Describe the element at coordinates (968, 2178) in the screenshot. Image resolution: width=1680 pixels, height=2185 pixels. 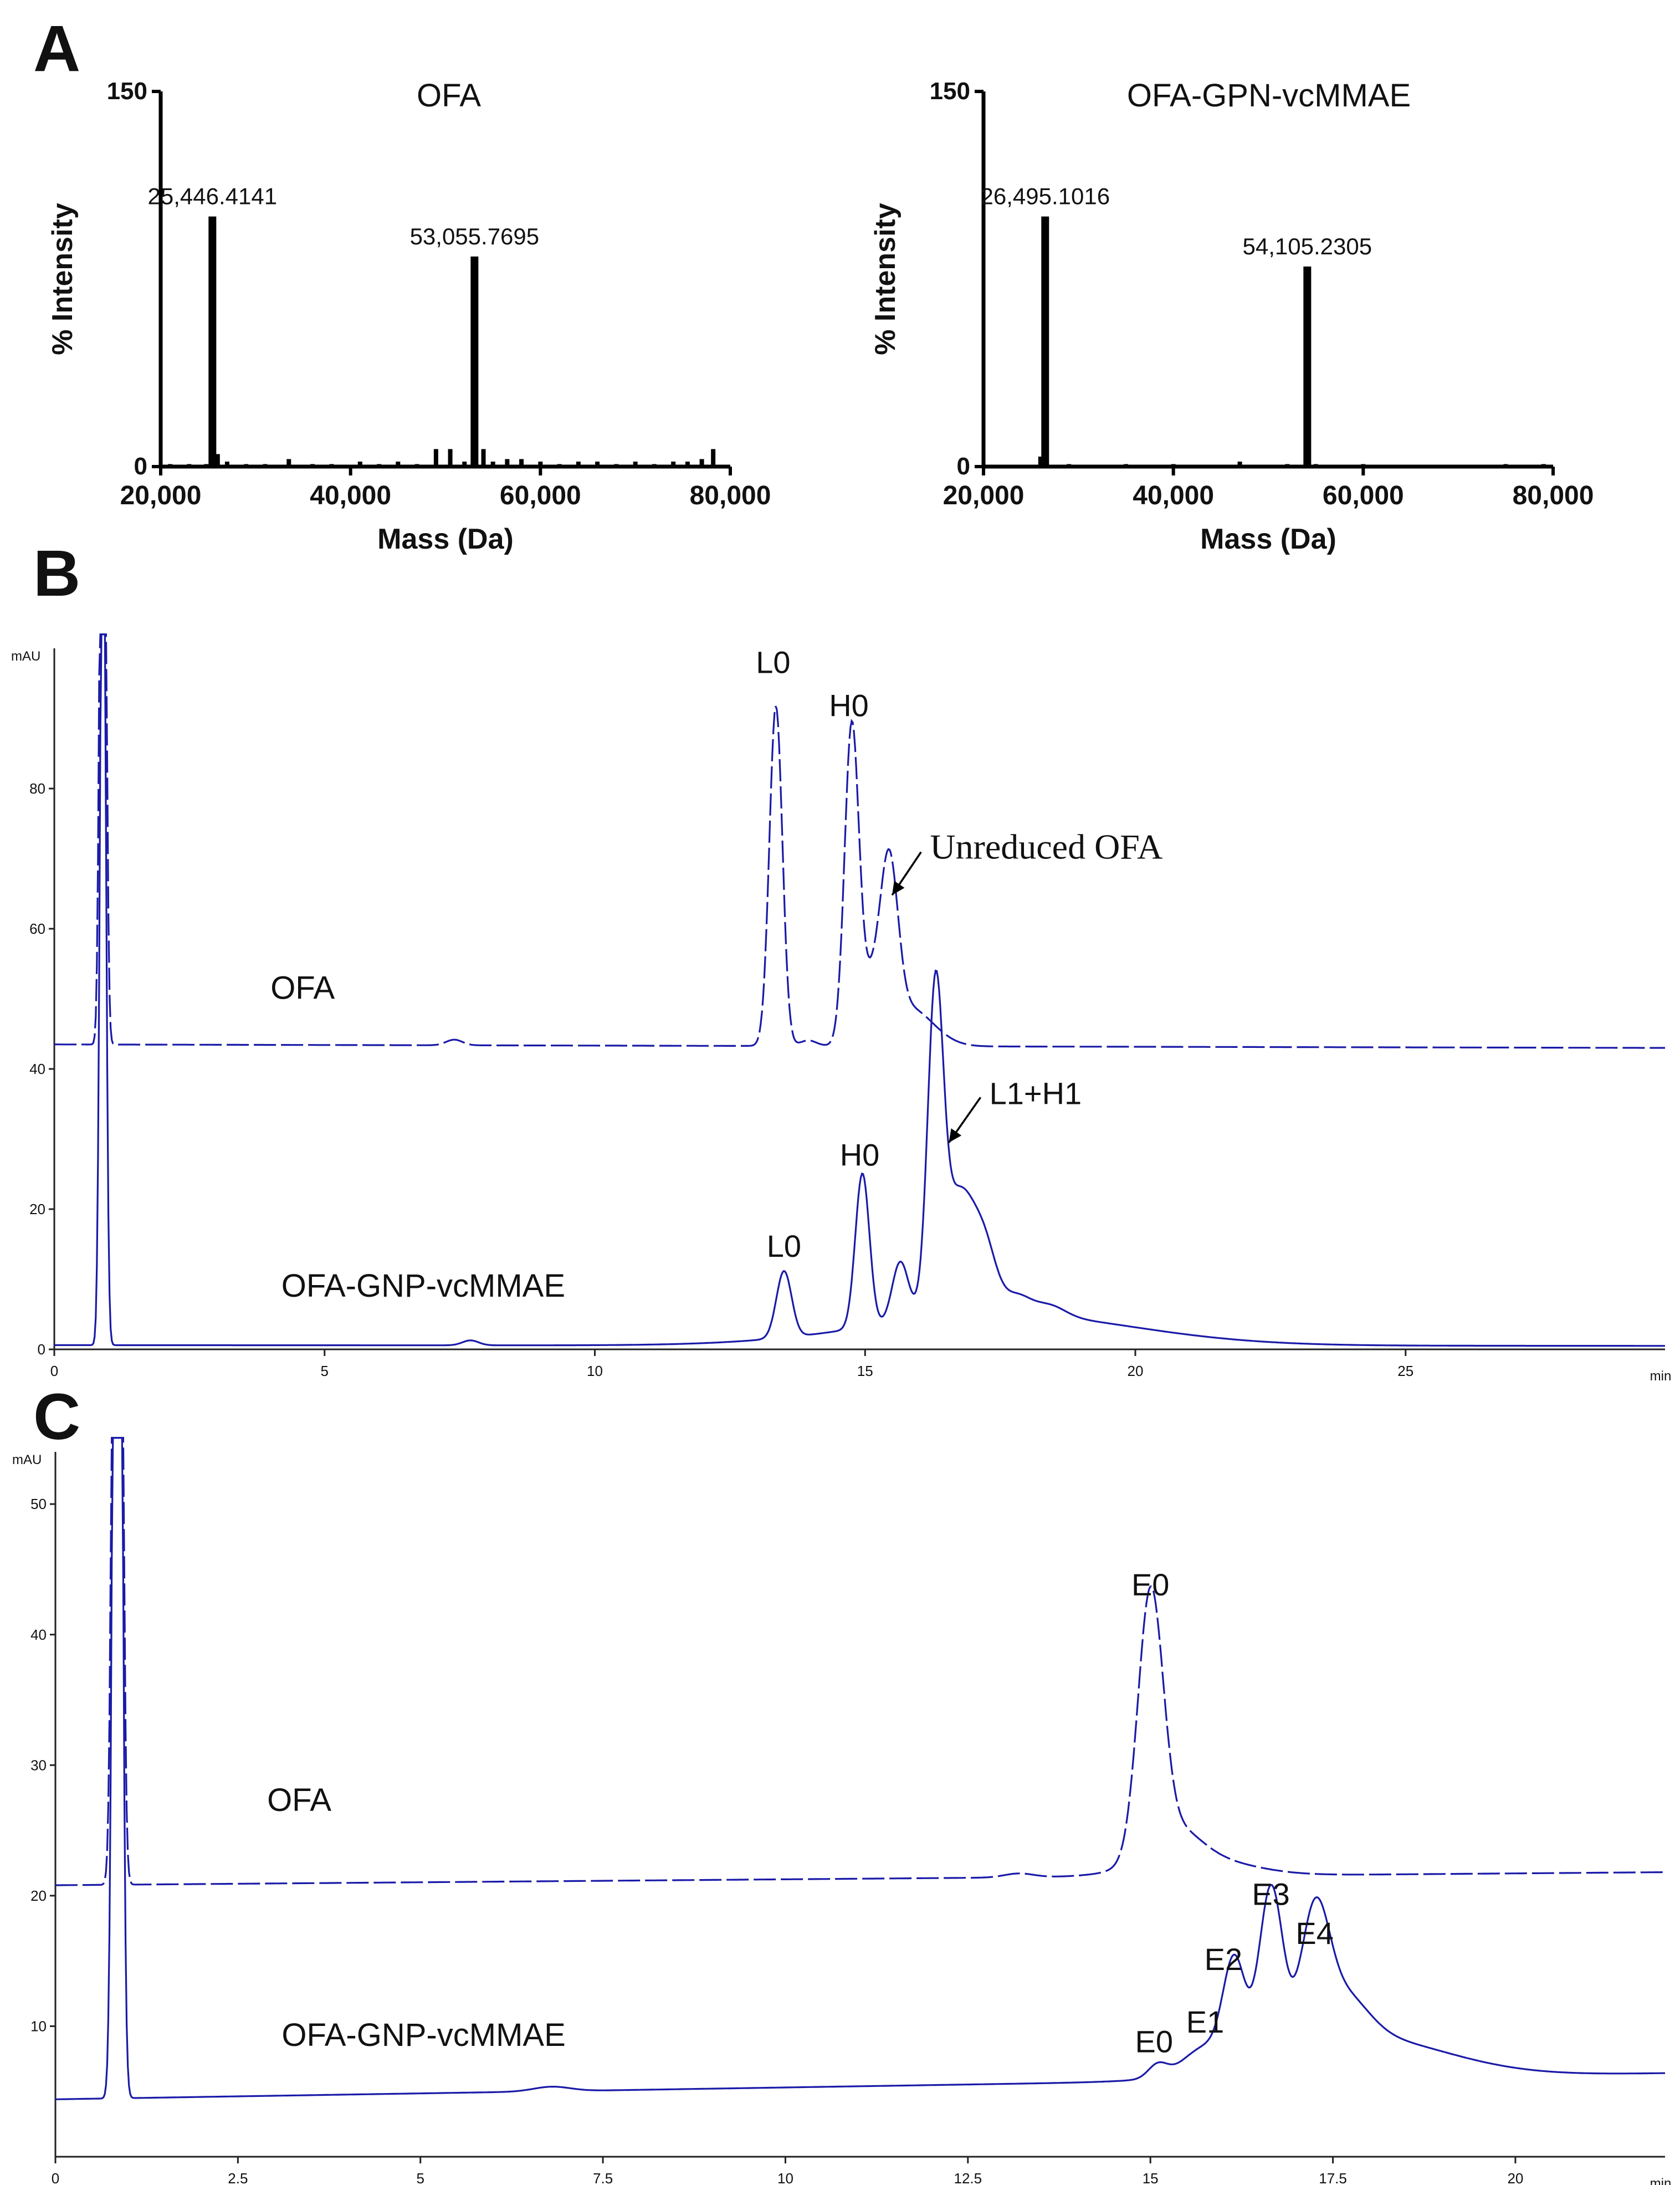
I see `x-tick-label: 12.5` at that location.